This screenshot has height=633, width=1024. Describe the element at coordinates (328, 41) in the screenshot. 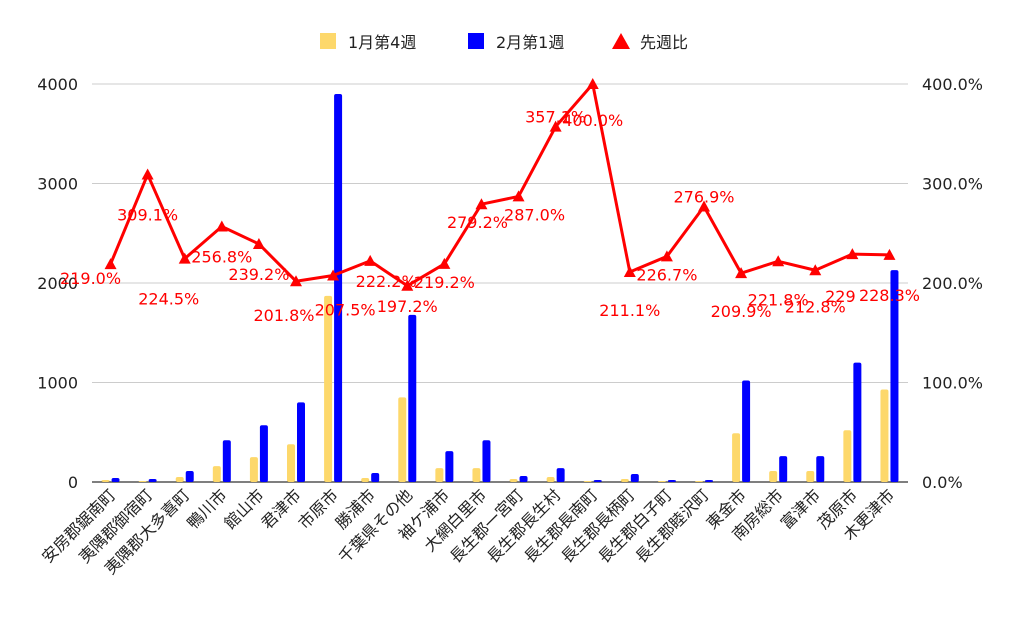

I see `legend-swatch-yellow` at that location.